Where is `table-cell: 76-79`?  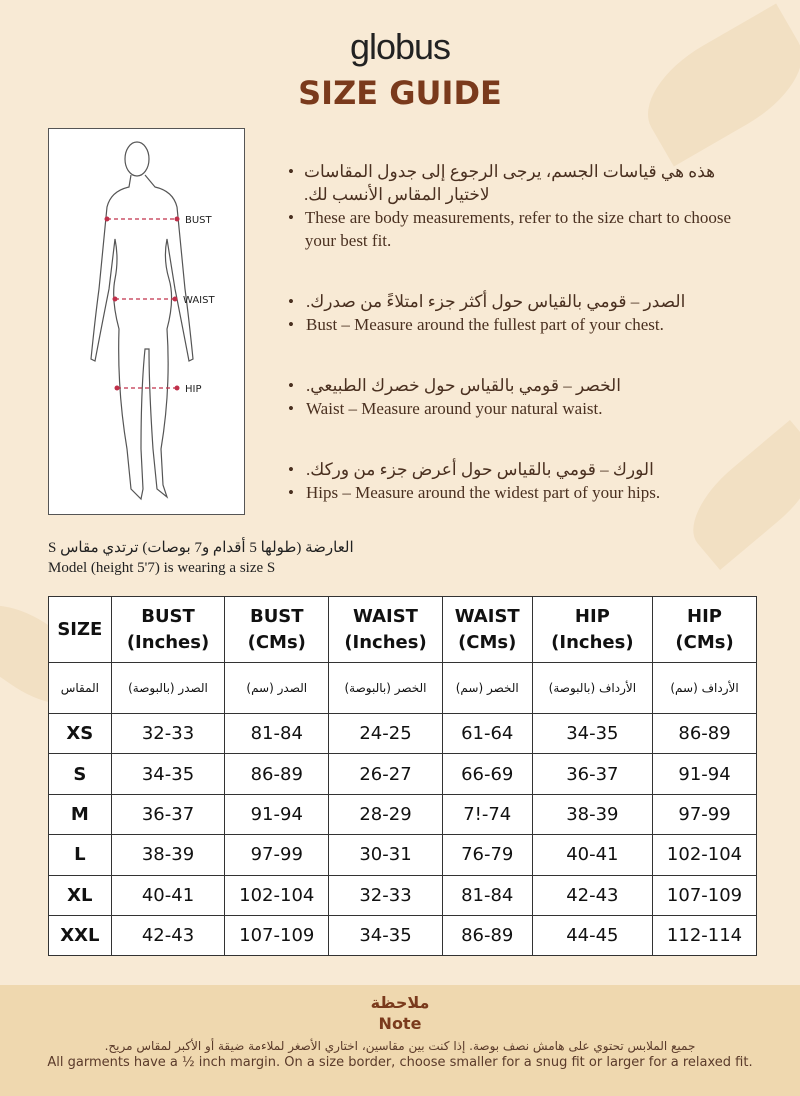 table-cell: 76-79 is located at coordinates (487, 855).